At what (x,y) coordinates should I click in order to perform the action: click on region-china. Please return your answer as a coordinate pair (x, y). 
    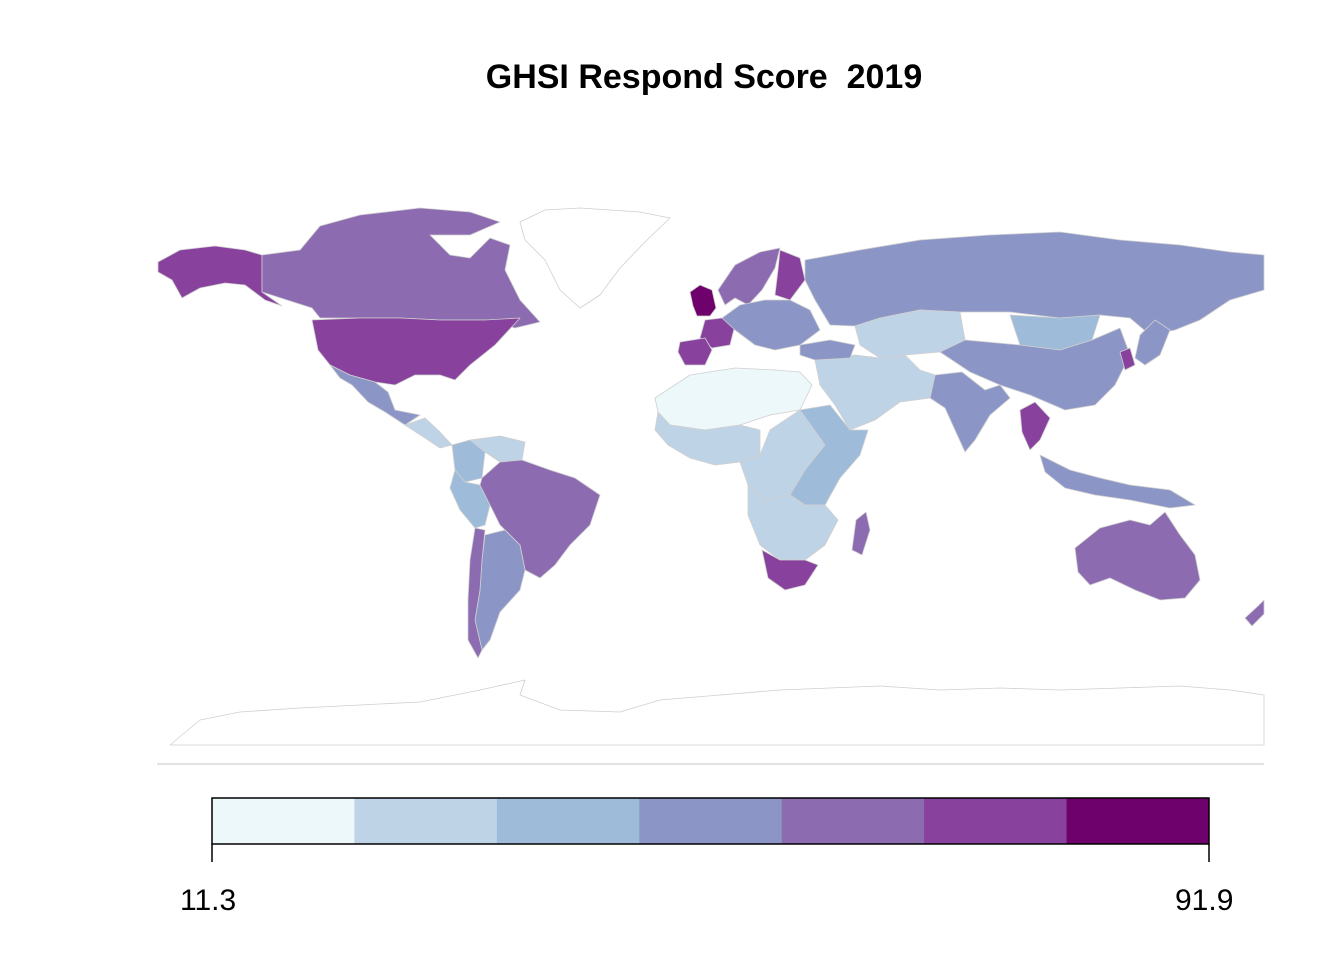
    Looking at the image, I should click on (1035, 369).